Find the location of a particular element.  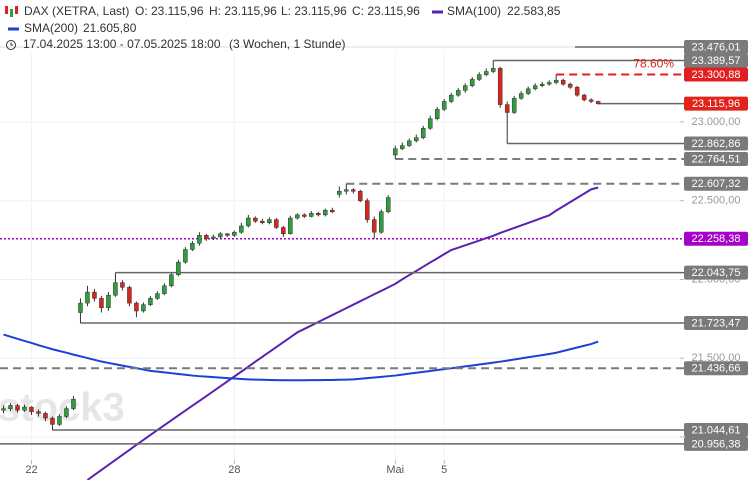

instrument: DAX (XETRA, Last) is located at coordinates (76, 11).